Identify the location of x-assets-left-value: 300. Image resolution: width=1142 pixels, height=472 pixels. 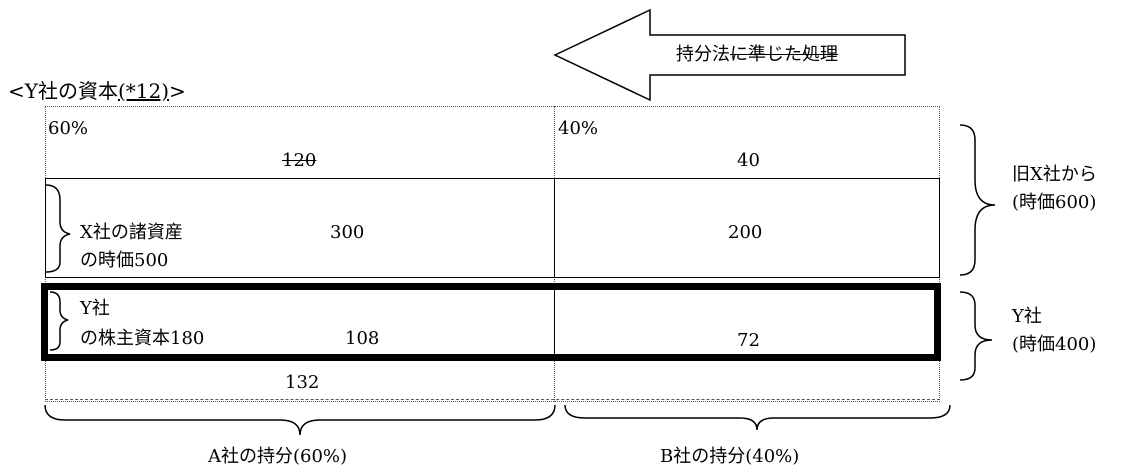
(347, 232).